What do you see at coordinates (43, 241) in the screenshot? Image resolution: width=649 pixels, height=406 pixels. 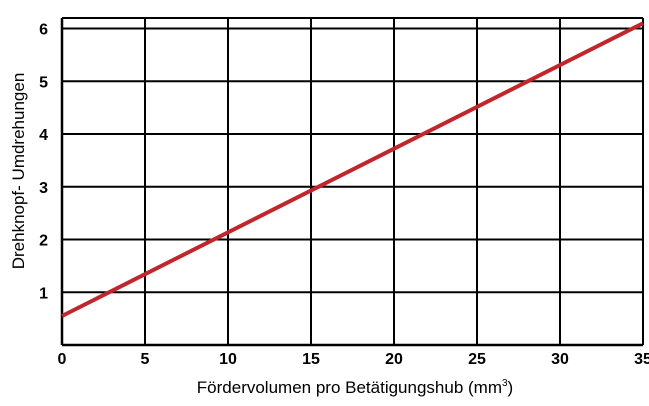 I see `y-tick-label: 2` at bounding box center [43, 241].